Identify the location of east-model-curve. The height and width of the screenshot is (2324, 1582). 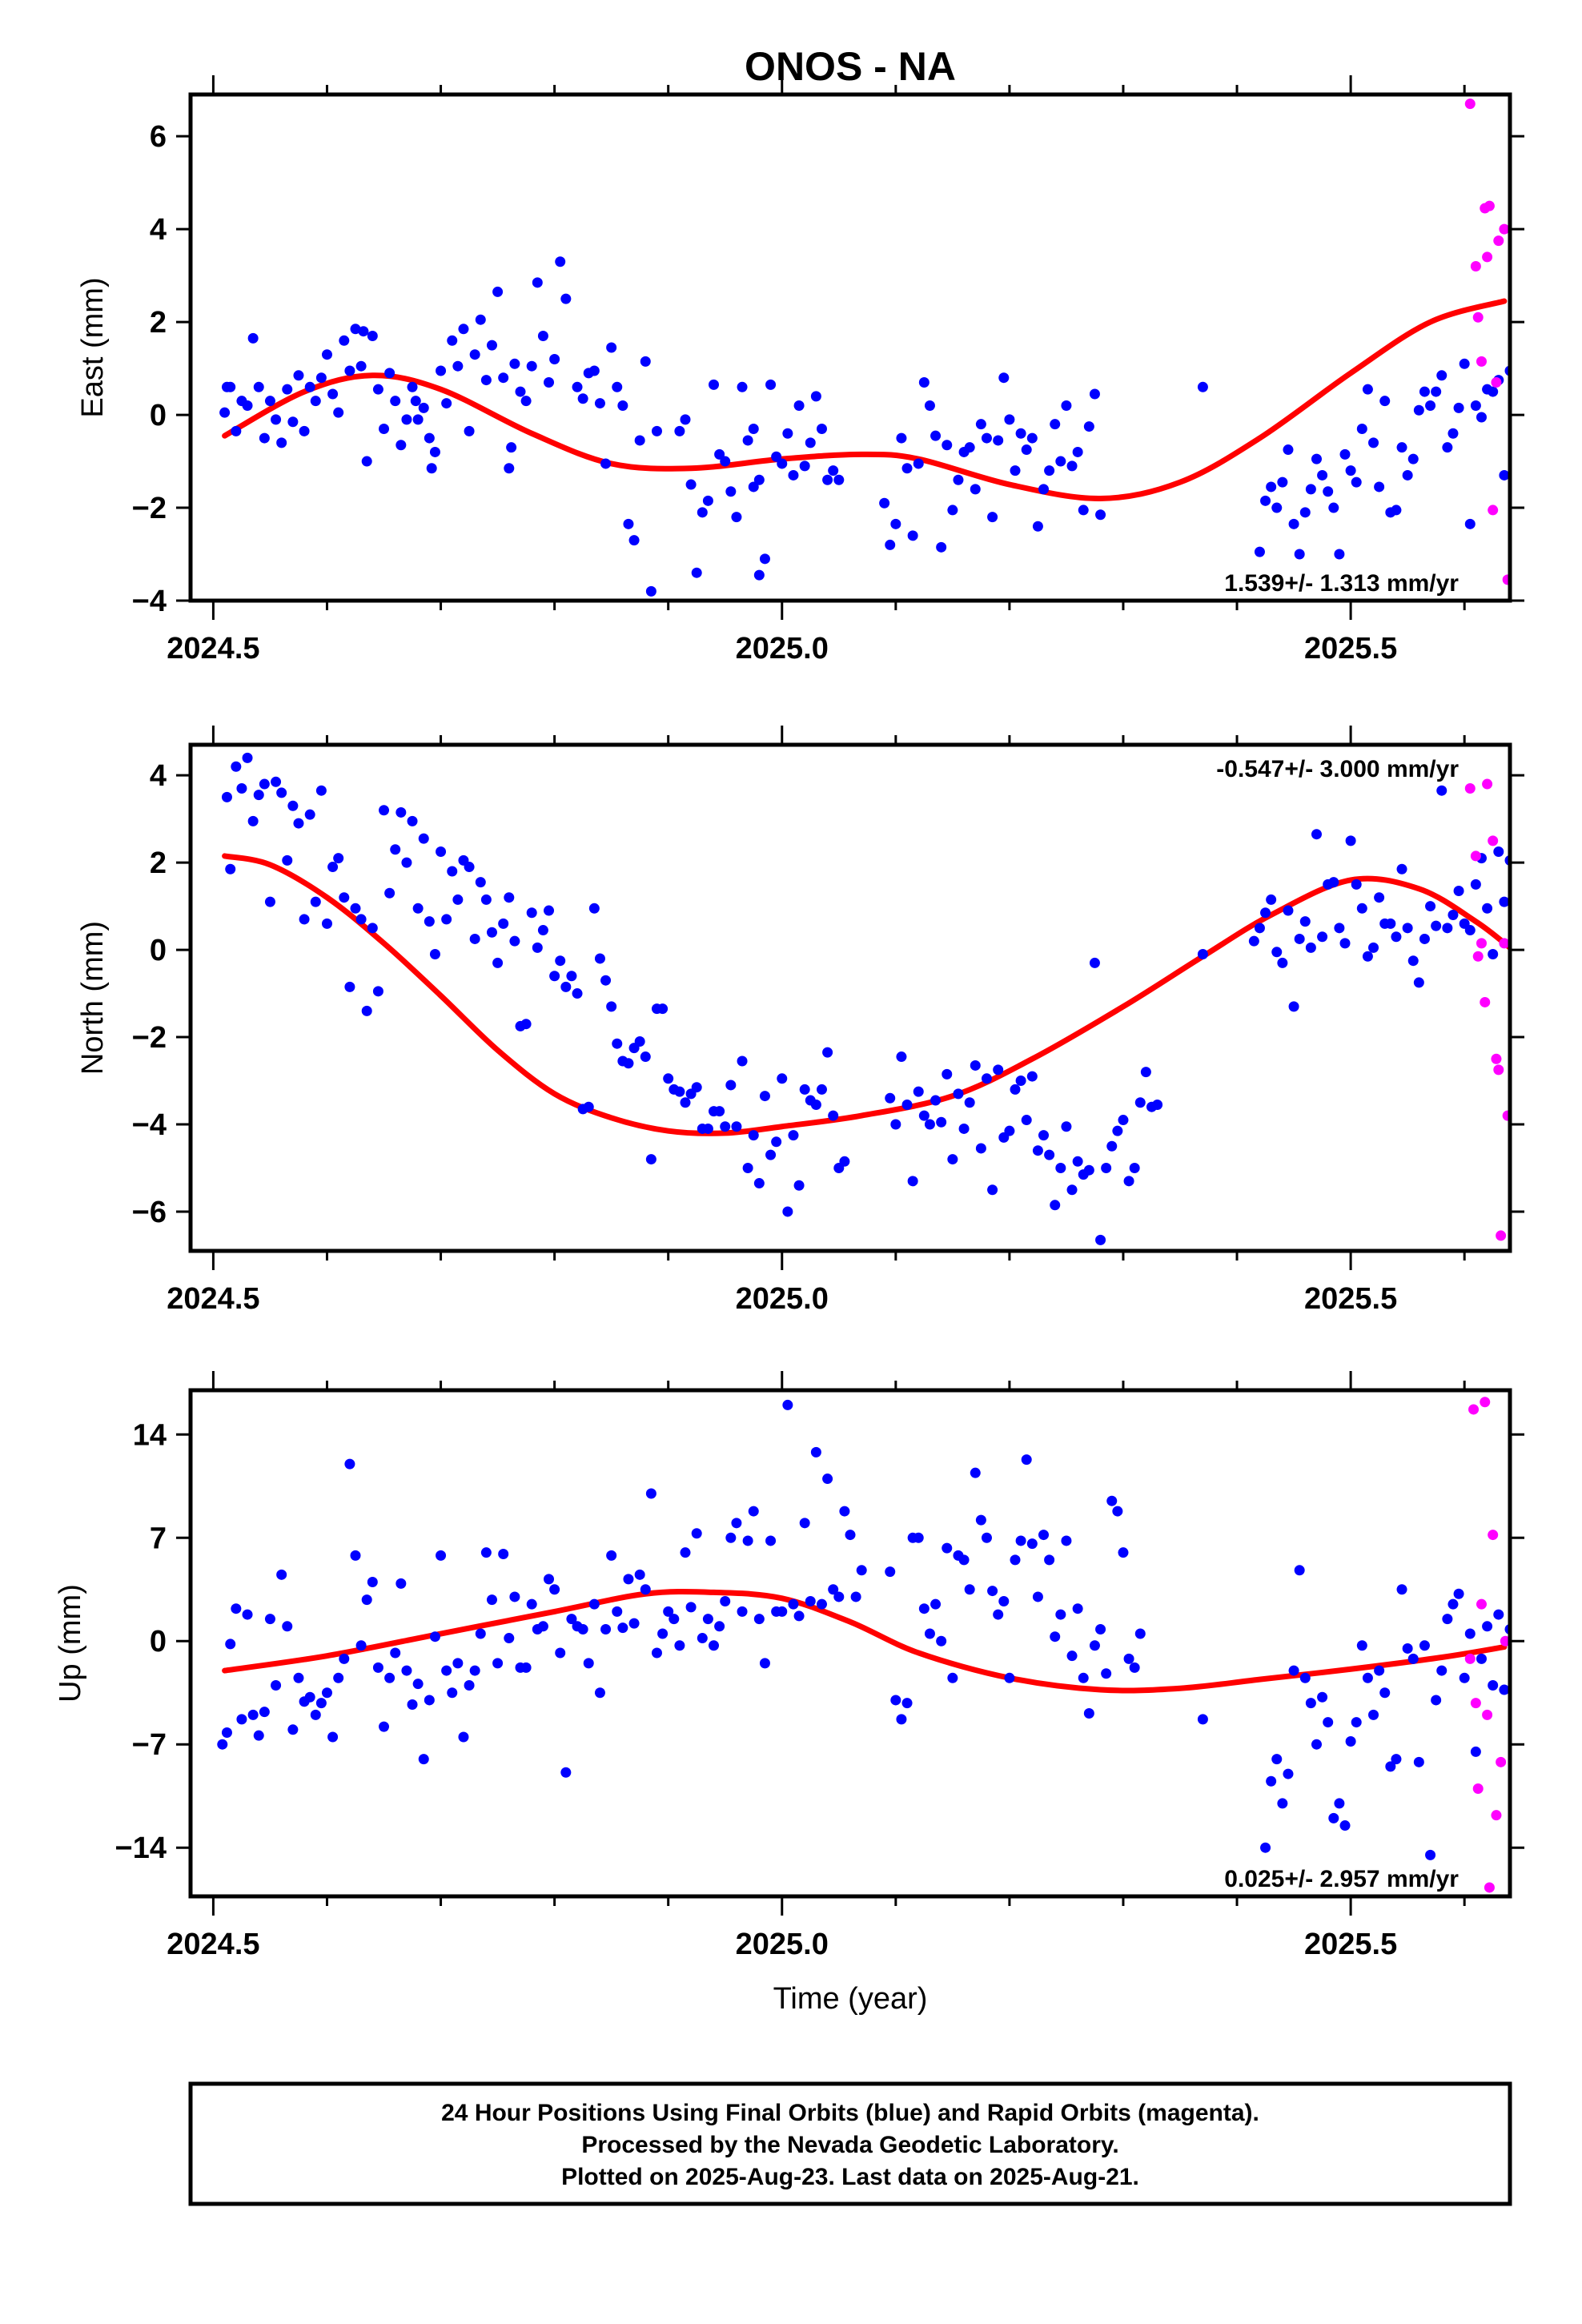
(865, 399).